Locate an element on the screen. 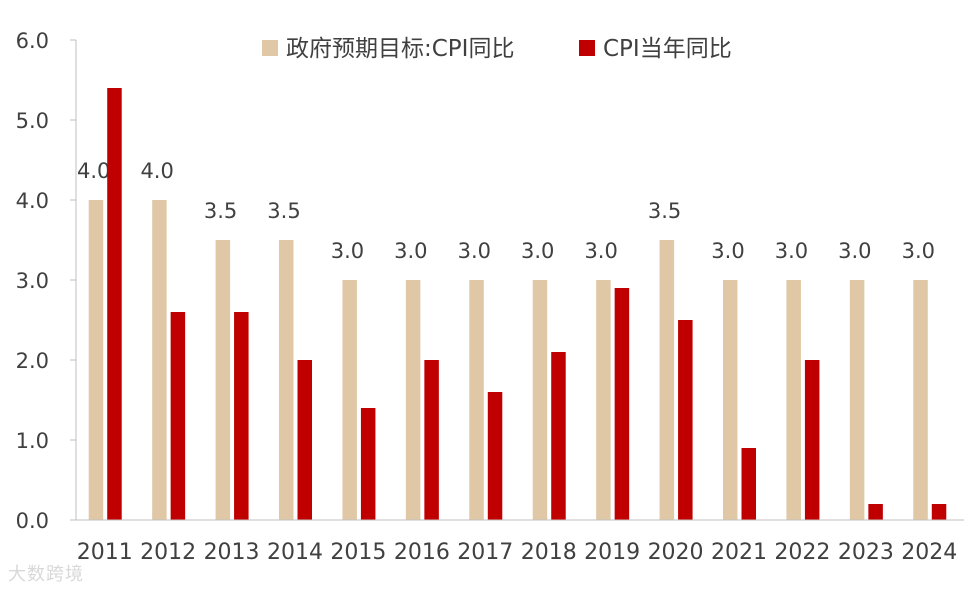 The width and height of the screenshot is (980, 593). watermark-text: 大数跨境 is located at coordinates (46, 574).